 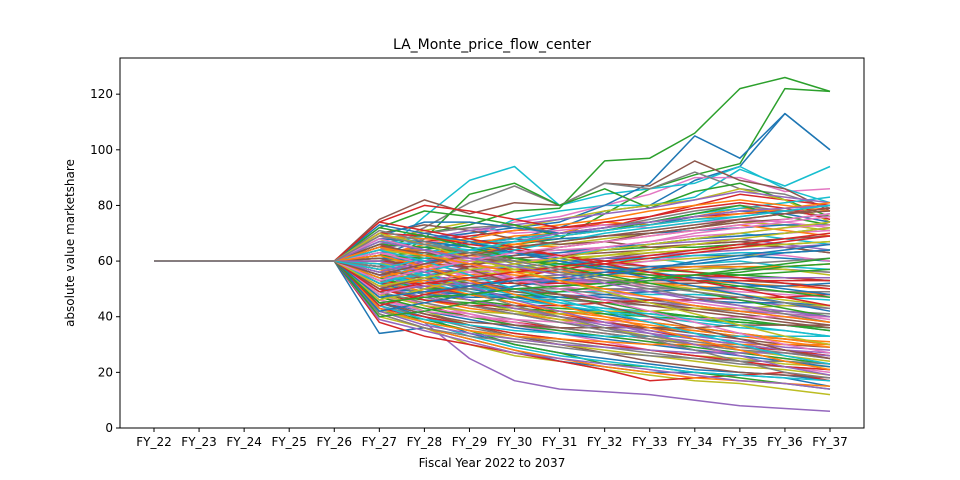 What do you see at coordinates (492, 463) in the screenshot?
I see `x-axis-title: Fiscal Year 2022 to 2037` at bounding box center [492, 463].